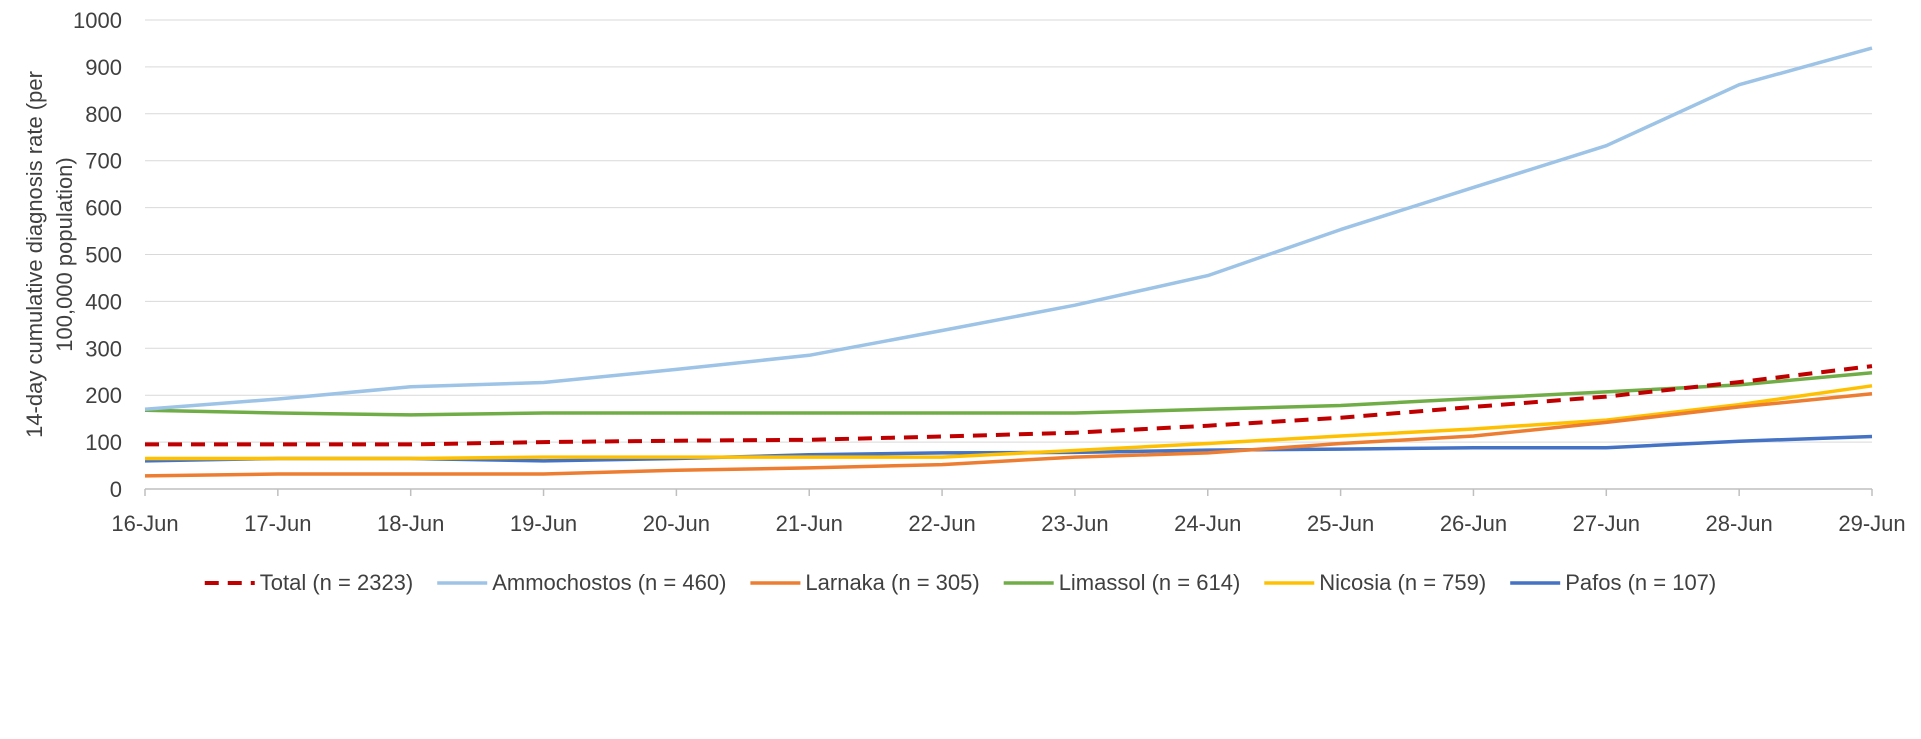  Describe the element at coordinates (97, 20) in the screenshot. I see `y-tick-label: 1000` at that location.